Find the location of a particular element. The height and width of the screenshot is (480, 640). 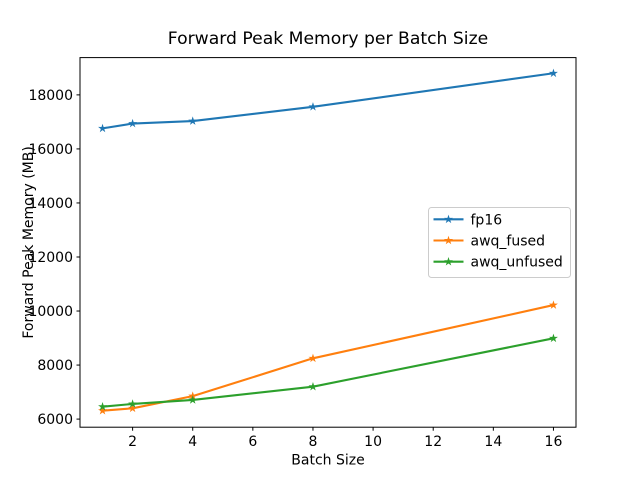

y-tick-label: 18000 is located at coordinates (50, 96).